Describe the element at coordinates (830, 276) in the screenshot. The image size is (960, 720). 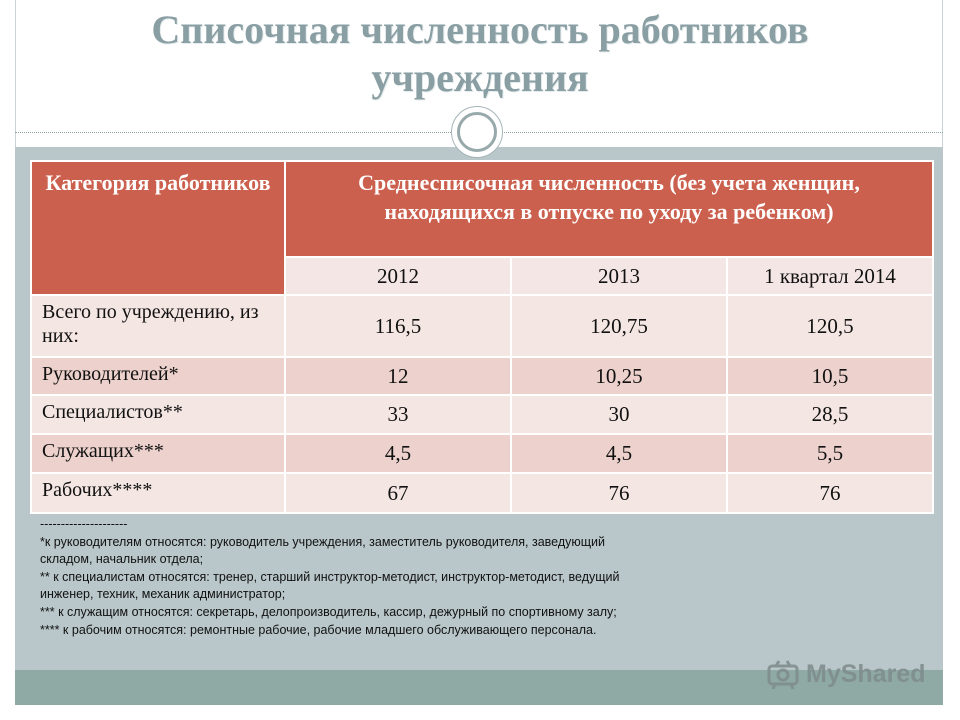
I see `year-header: 1 квартал 2014` at that location.